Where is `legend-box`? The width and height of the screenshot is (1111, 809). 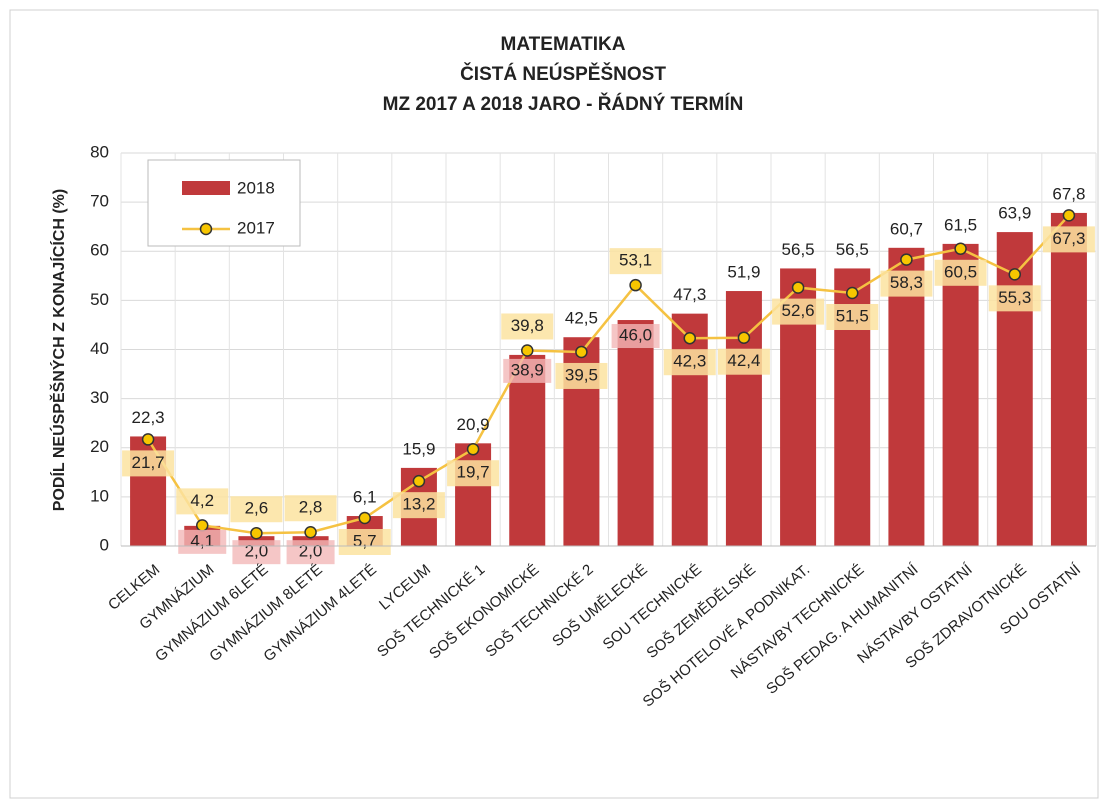 legend-box is located at coordinates (224, 203).